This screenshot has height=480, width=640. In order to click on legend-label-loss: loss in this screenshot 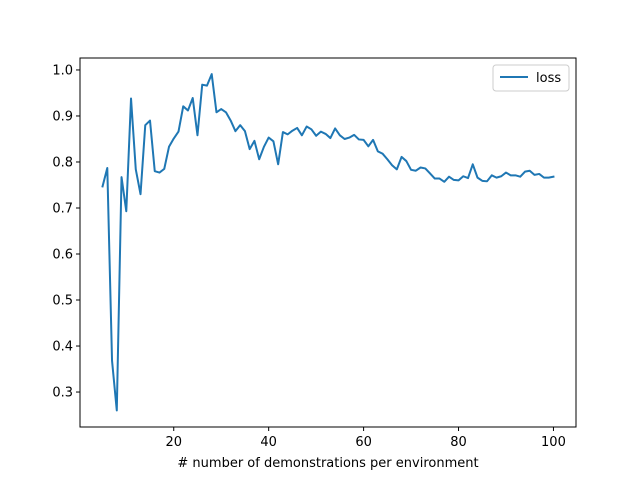, I will do `click(548, 78)`.